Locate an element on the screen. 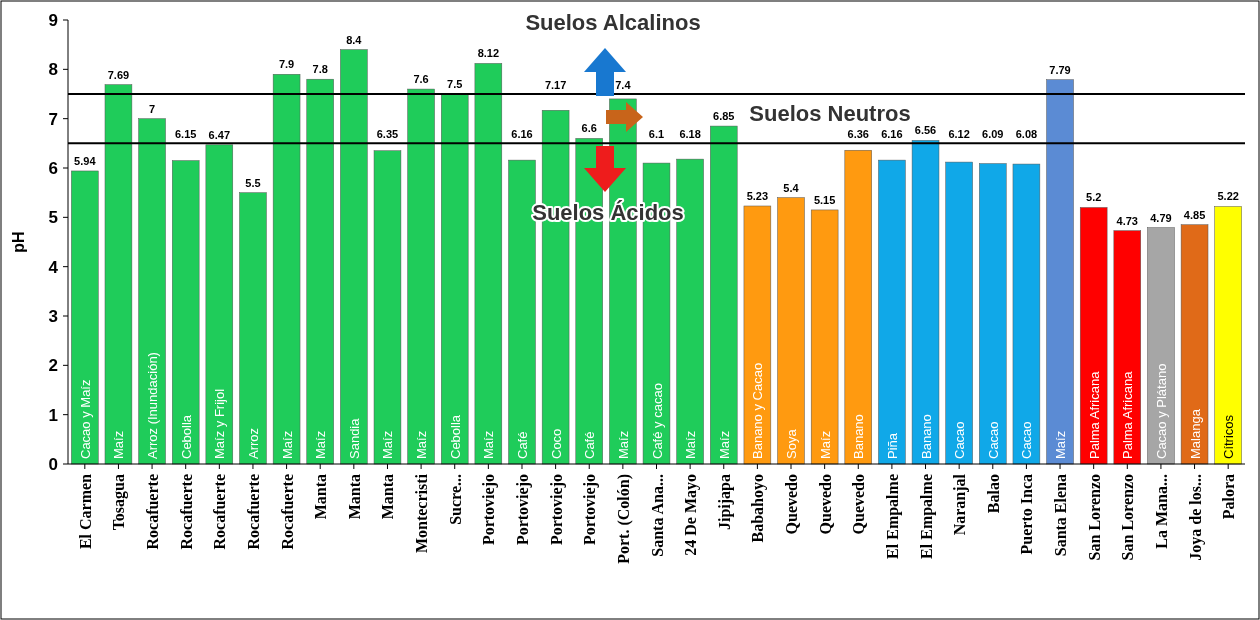 The width and height of the screenshot is (1260, 620). x-tick-label: Puerto Inca is located at coordinates (1027, 514).